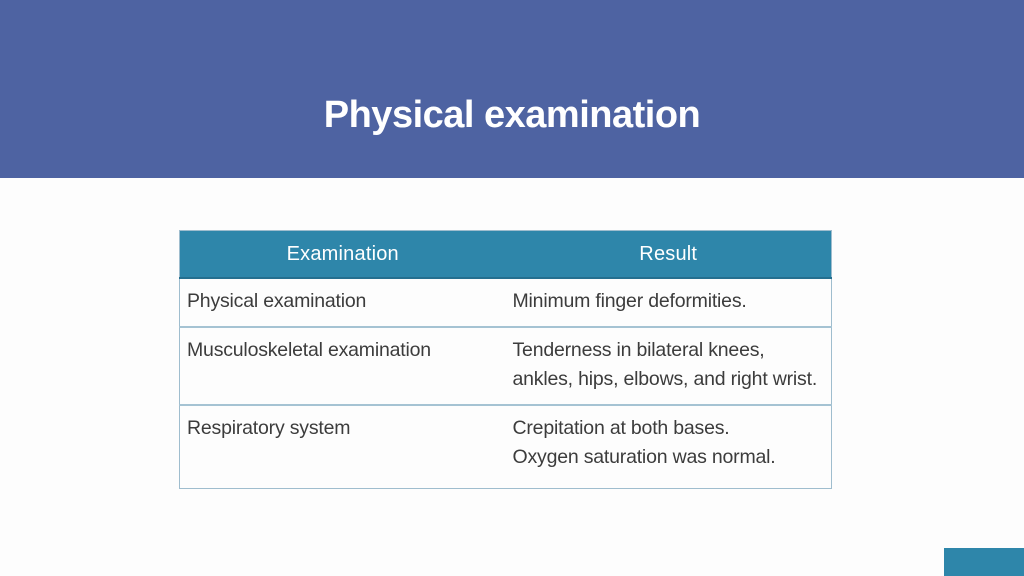 This screenshot has height=576, width=1024. Describe the element at coordinates (629, 301) in the screenshot. I see `result-cell: Minimum finger deformities.` at that location.